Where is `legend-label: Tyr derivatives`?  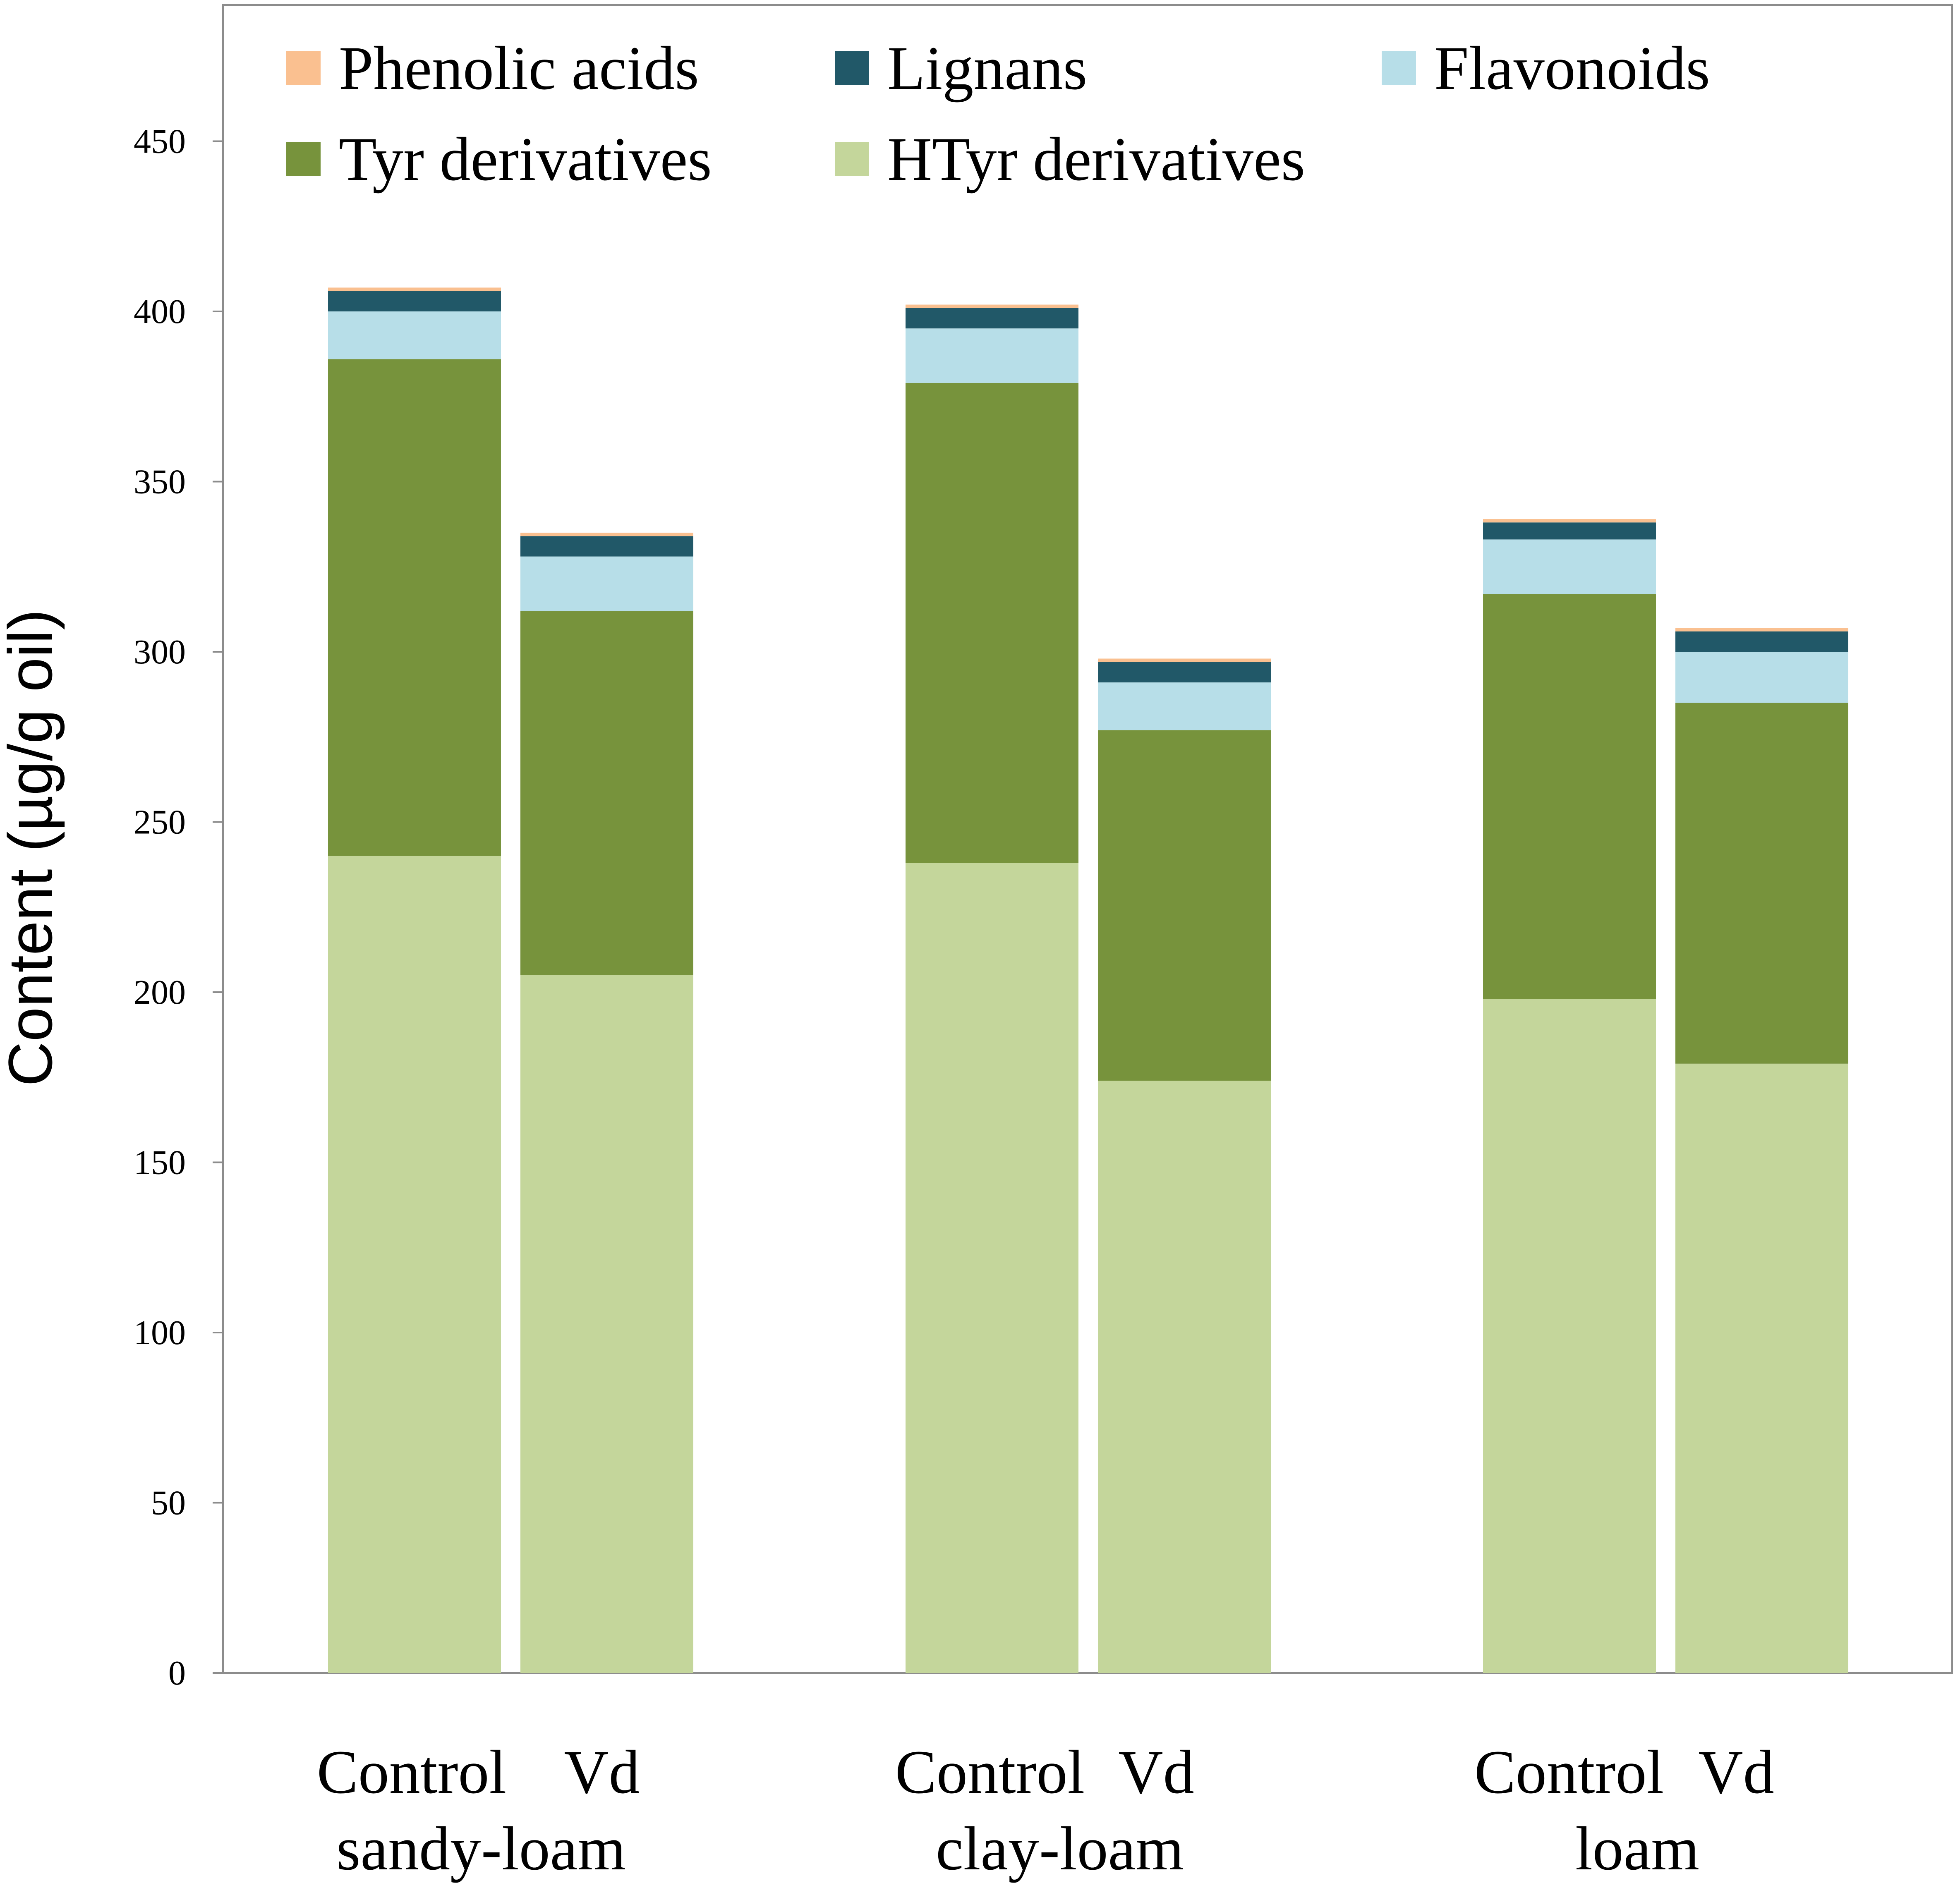
legend-label: Tyr derivatives is located at coordinates (525, 160).